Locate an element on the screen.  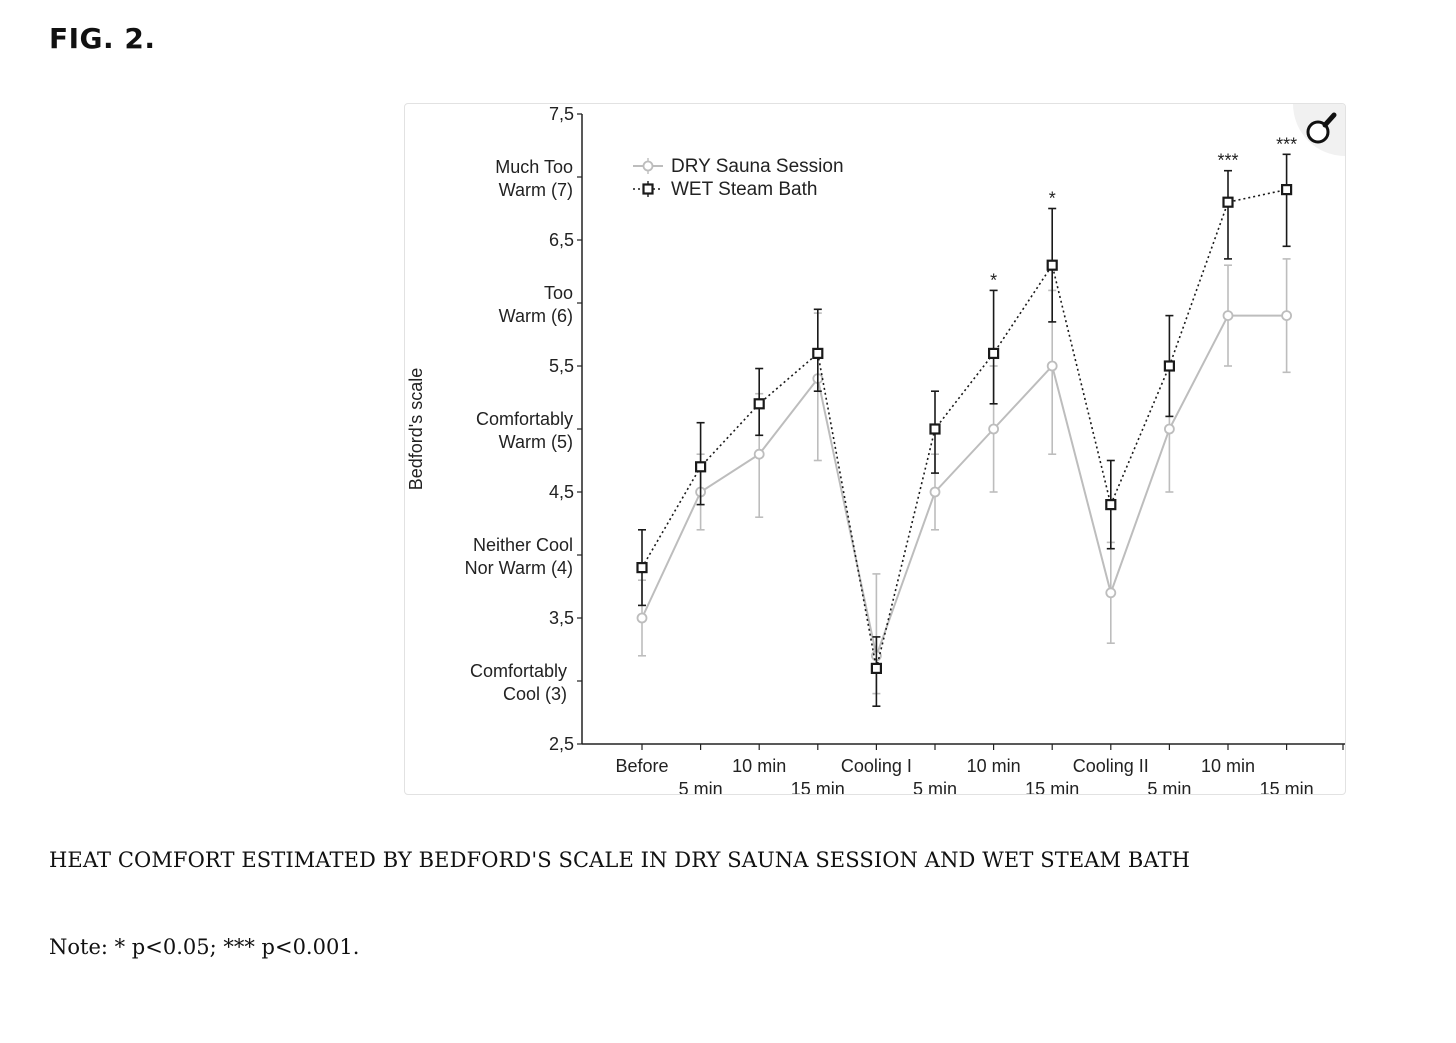
magnifier-icon is located at coordinates (1321, 128).